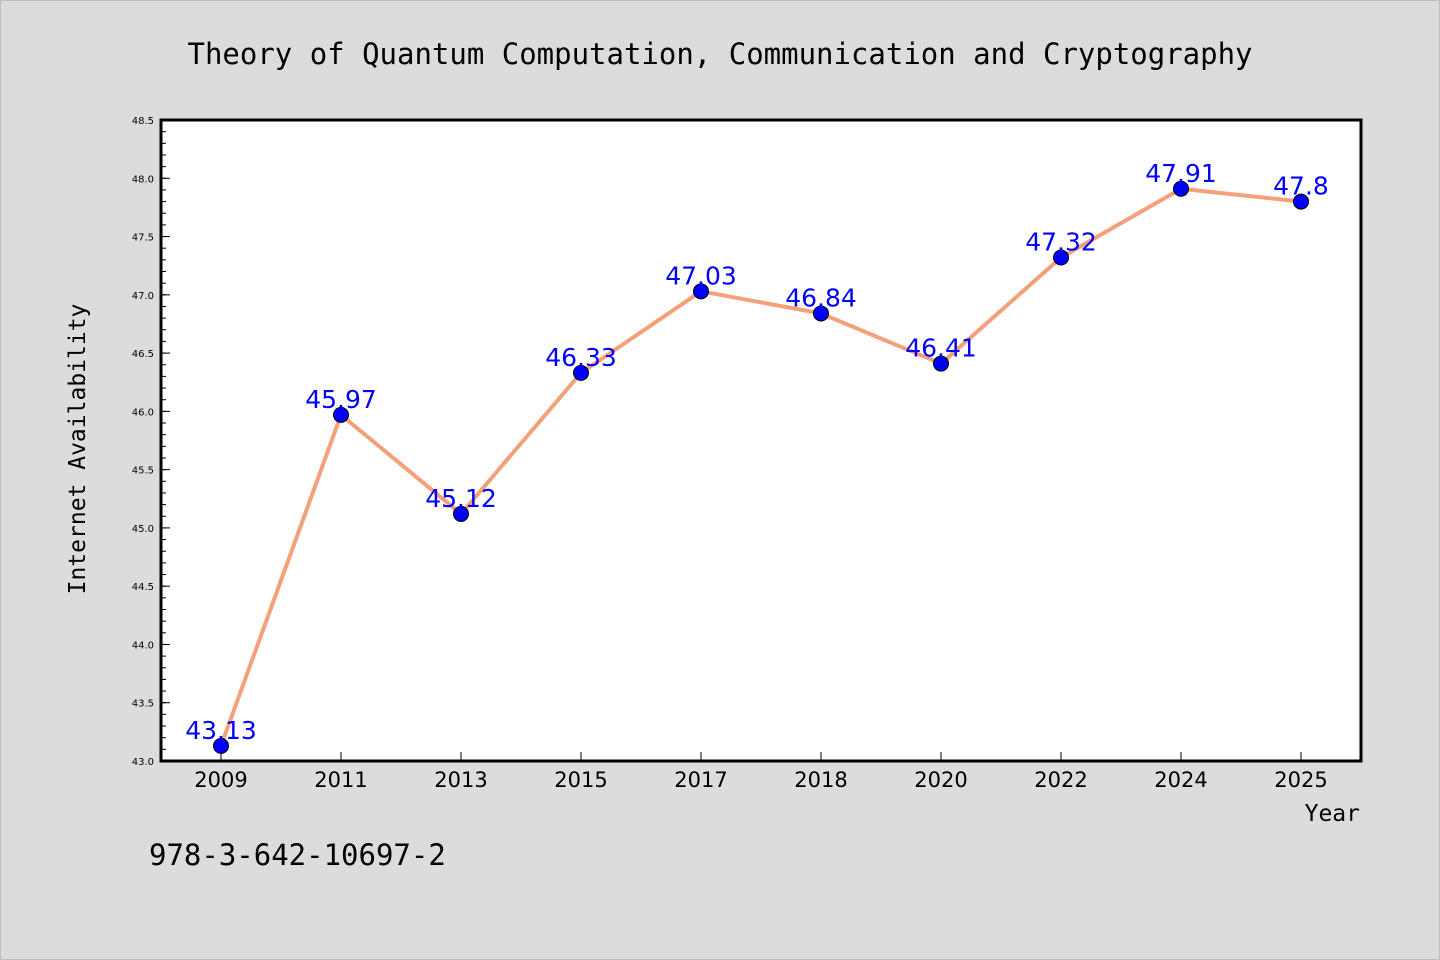  I want to click on y-tick-label: 43.0, so click(143, 762).